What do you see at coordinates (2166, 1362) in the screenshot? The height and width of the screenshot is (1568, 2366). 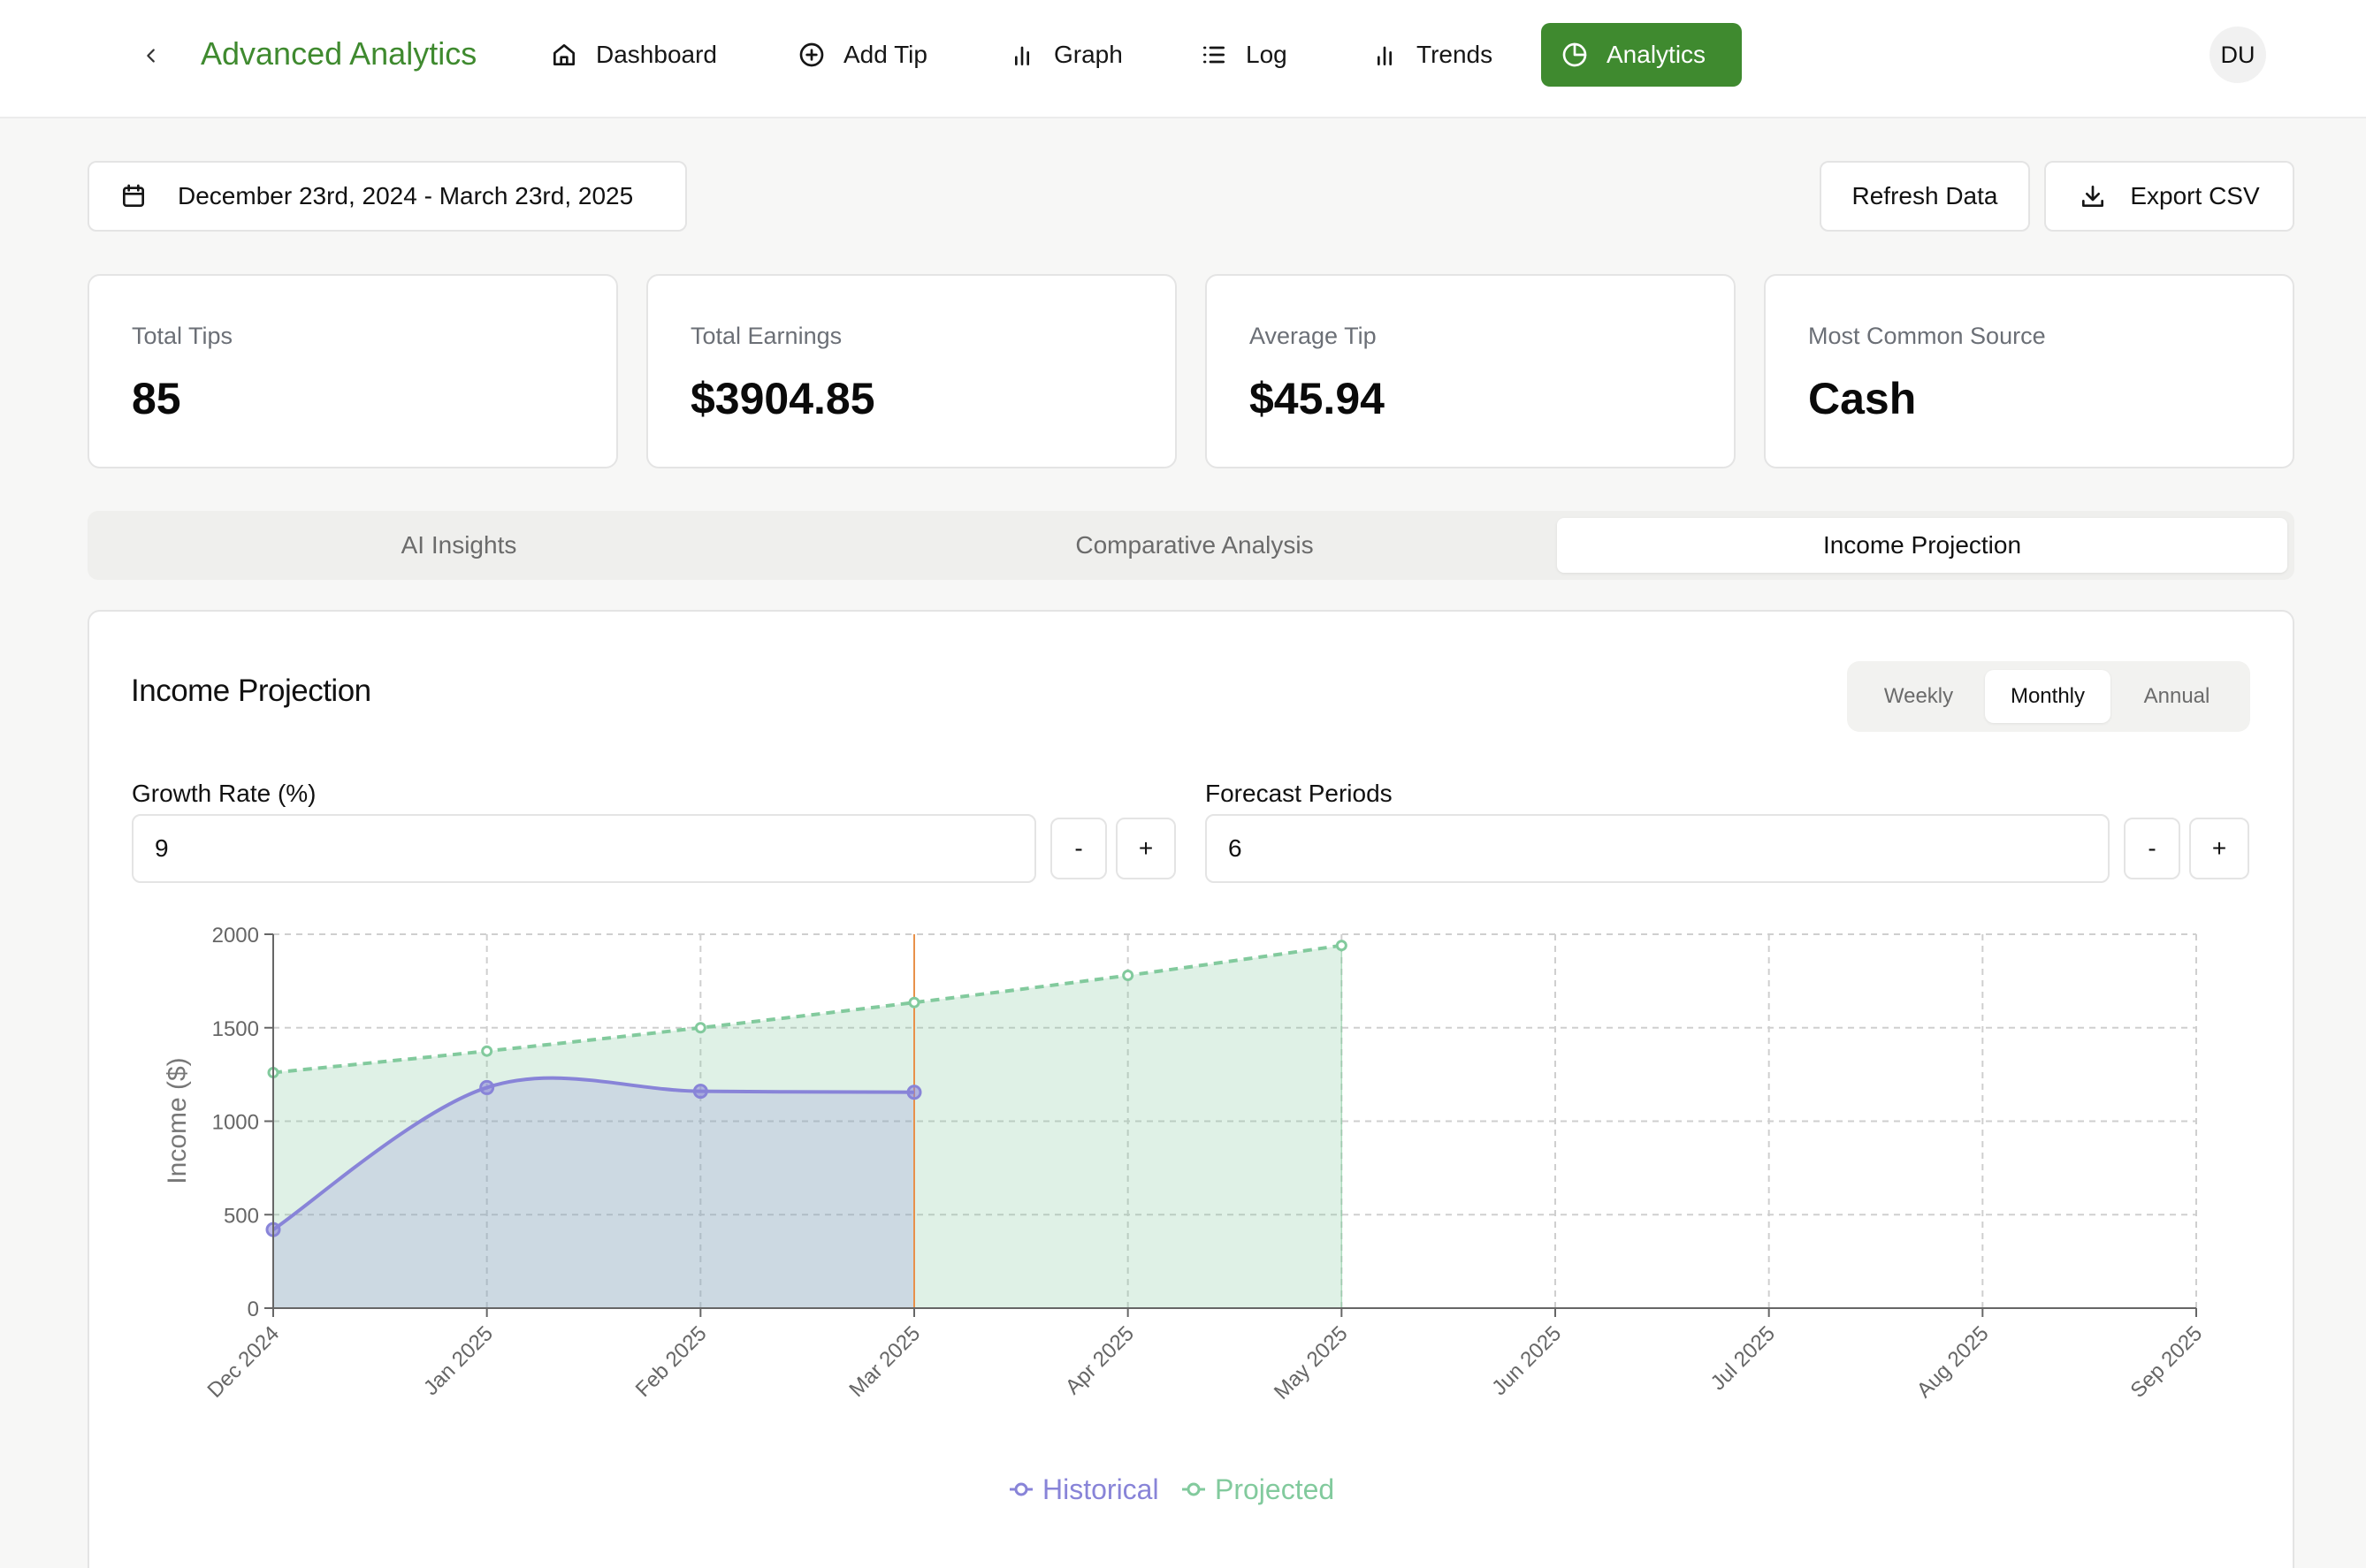 I see `x-tick-label: Sep 2025` at bounding box center [2166, 1362].